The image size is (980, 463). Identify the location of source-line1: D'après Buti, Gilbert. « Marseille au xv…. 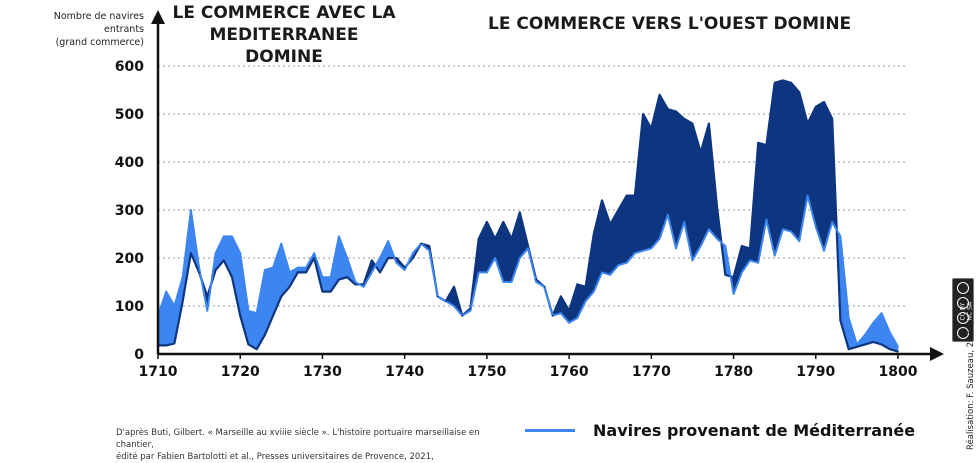
(298, 439).